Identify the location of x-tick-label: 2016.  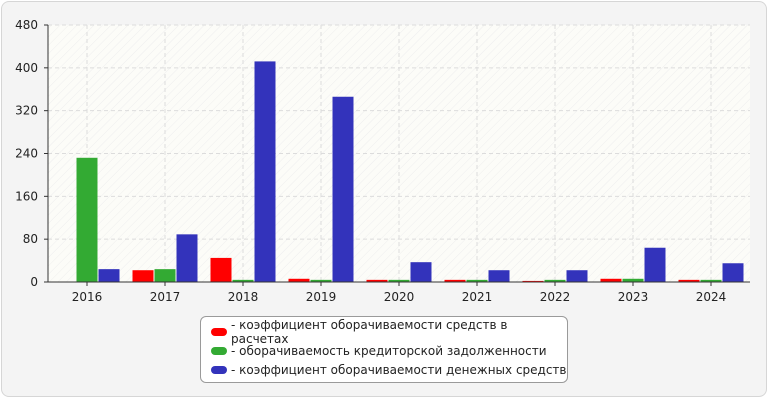
(87, 297).